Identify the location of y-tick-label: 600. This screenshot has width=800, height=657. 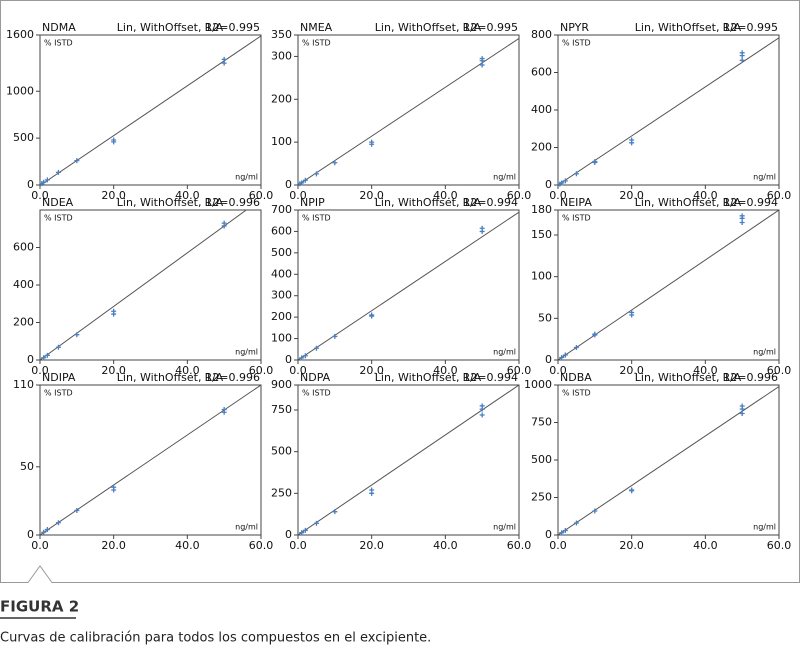
(541, 72).